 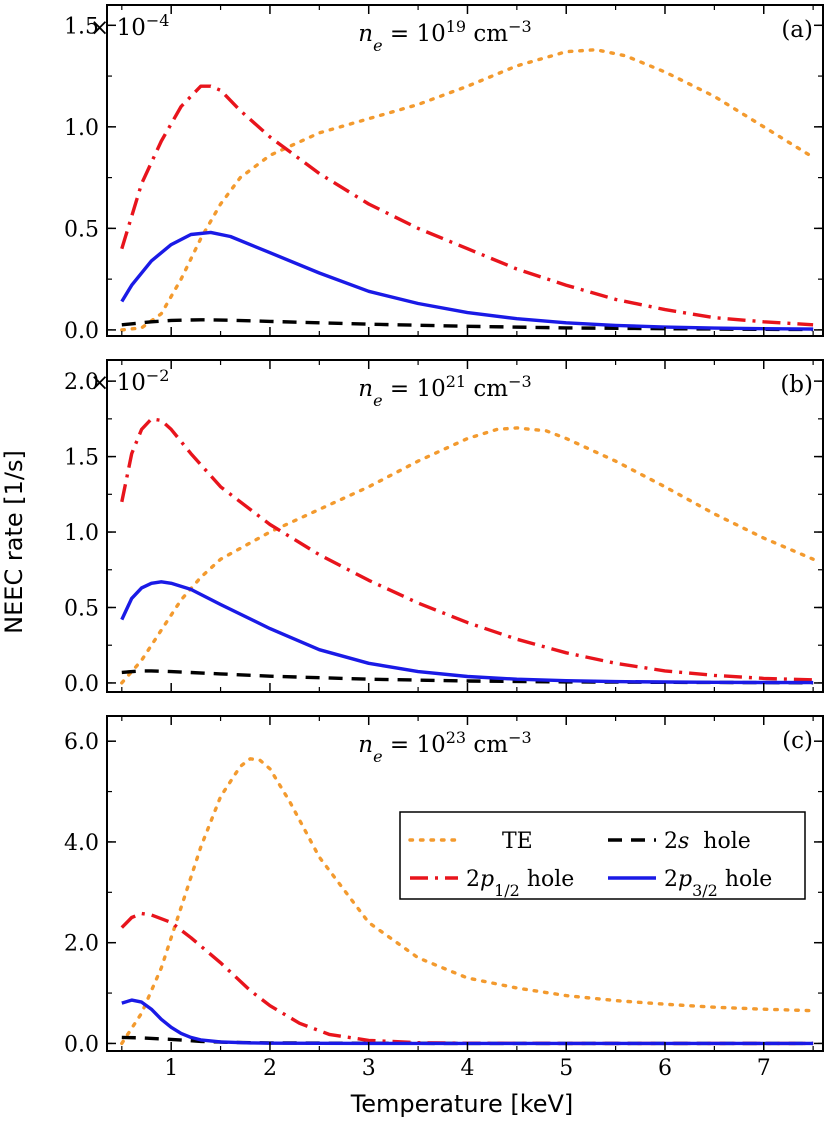 I want to click on legend-label: 2p3/2 hole, so click(x=718, y=883).